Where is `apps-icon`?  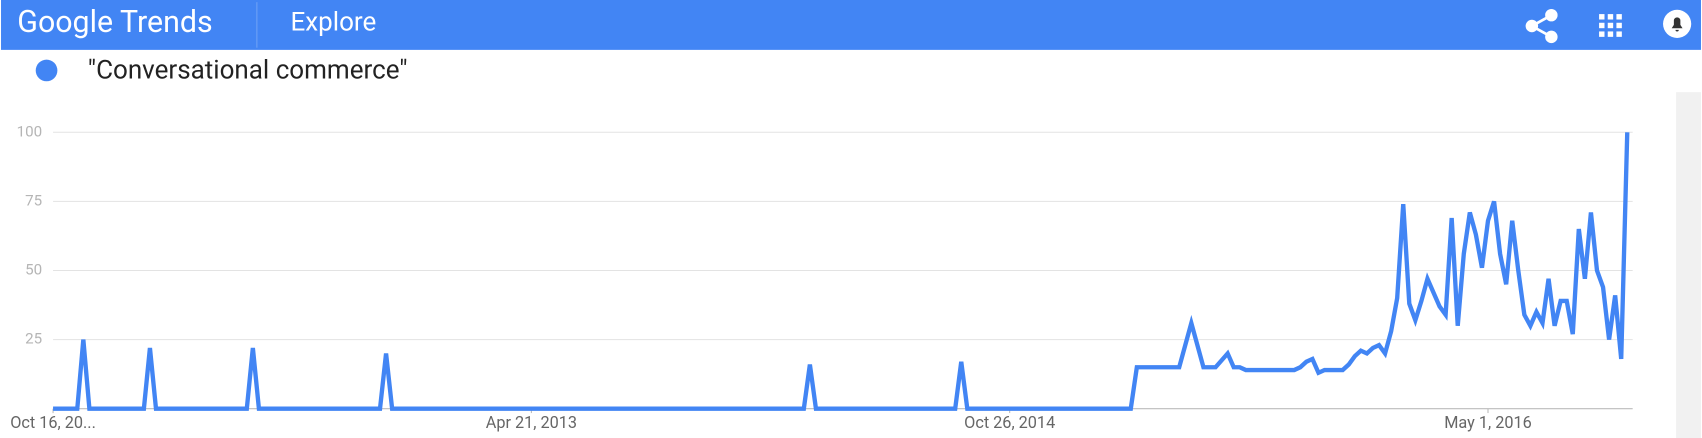 apps-icon is located at coordinates (1610, 25).